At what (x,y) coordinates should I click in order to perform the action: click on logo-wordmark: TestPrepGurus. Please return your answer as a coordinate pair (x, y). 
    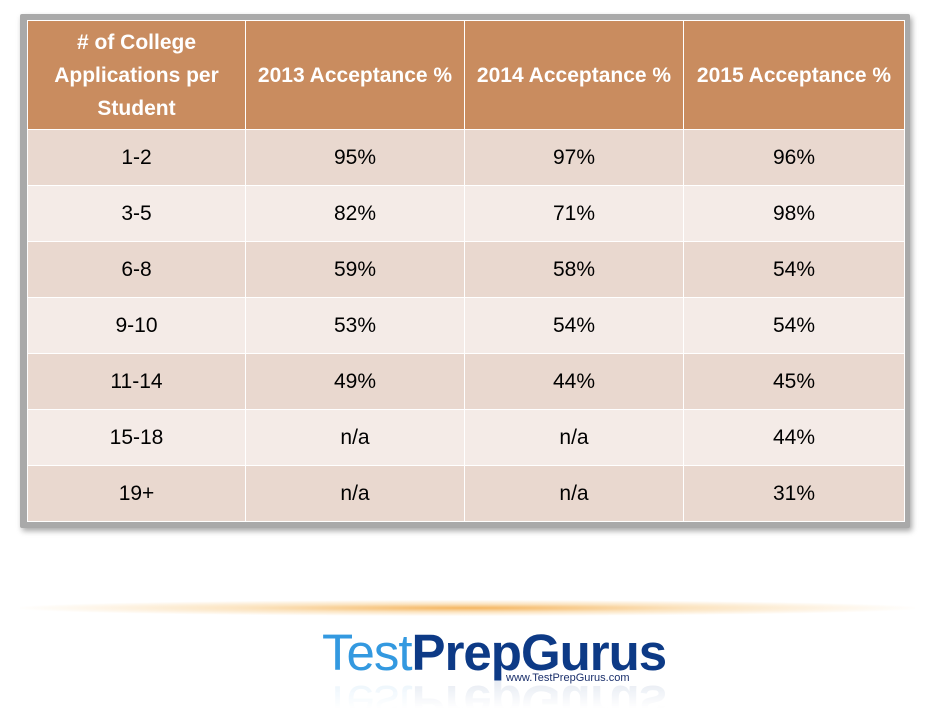
    Looking at the image, I should click on (494, 653).